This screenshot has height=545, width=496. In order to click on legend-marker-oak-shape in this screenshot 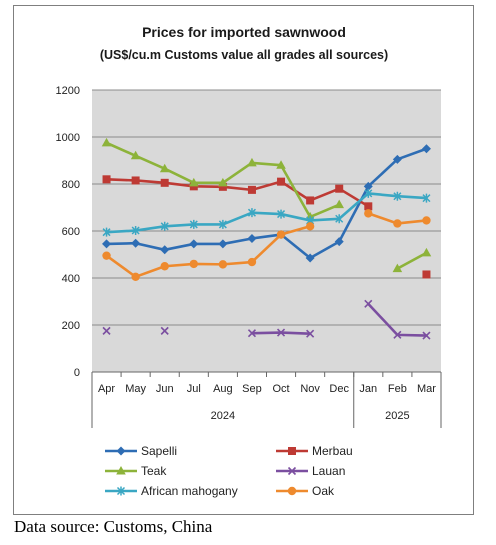, I will do `click(292, 491)`.